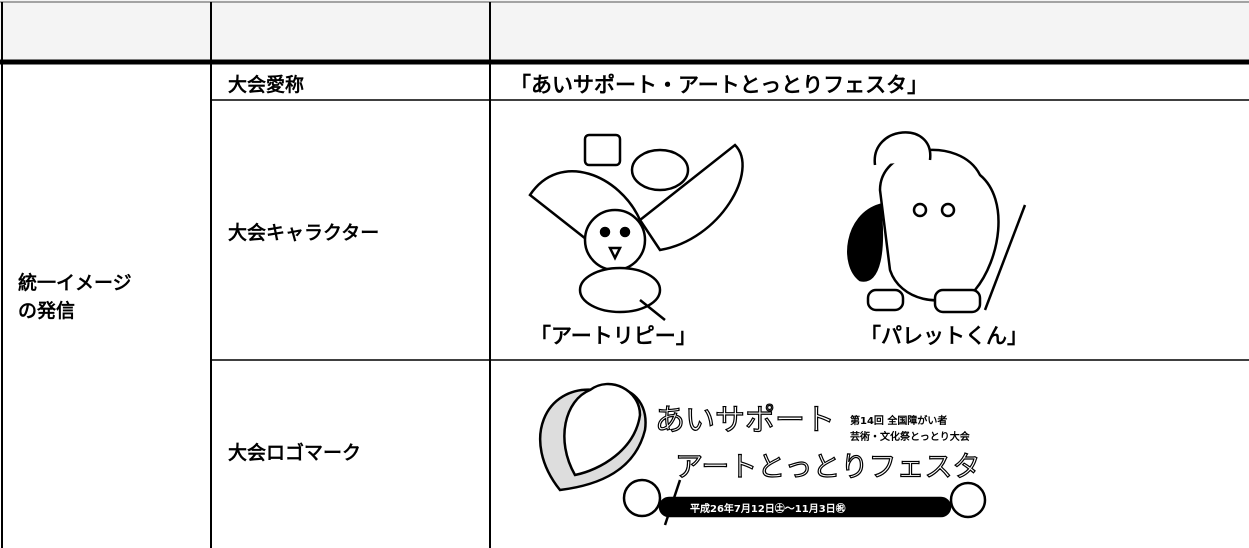 The width and height of the screenshot is (1249, 548). What do you see at coordinates (304, 233) in the screenshot?
I see `row-item: 大会キャラクター` at bounding box center [304, 233].